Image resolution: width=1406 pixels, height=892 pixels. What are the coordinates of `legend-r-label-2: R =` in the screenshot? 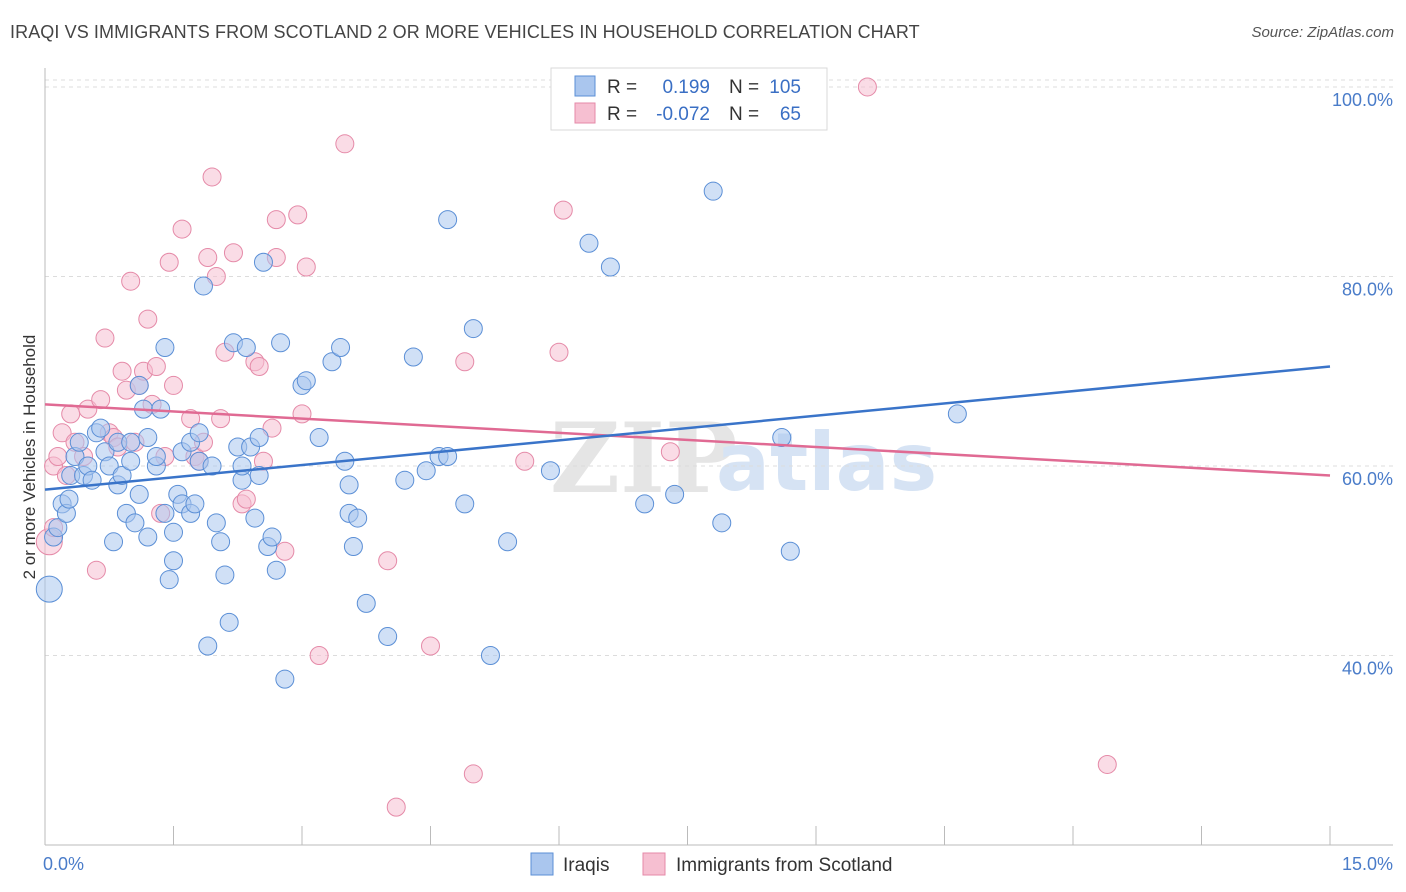 It's located at (622, 114).